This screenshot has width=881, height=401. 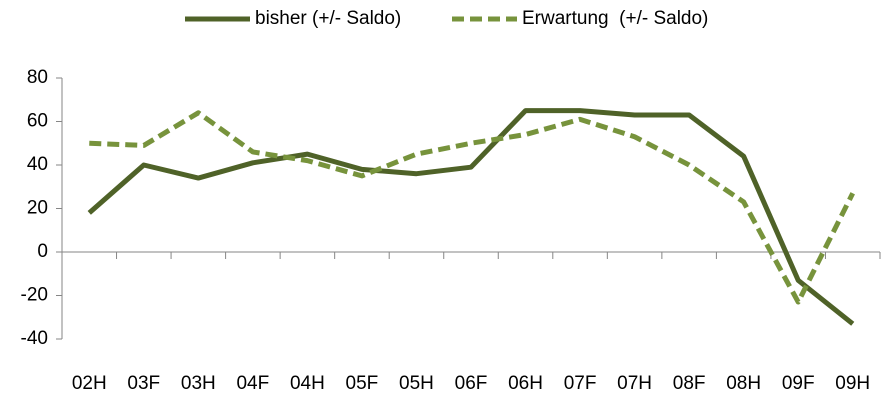 I want to click on x-tick-label: 04F, so click(x=252, y=383).